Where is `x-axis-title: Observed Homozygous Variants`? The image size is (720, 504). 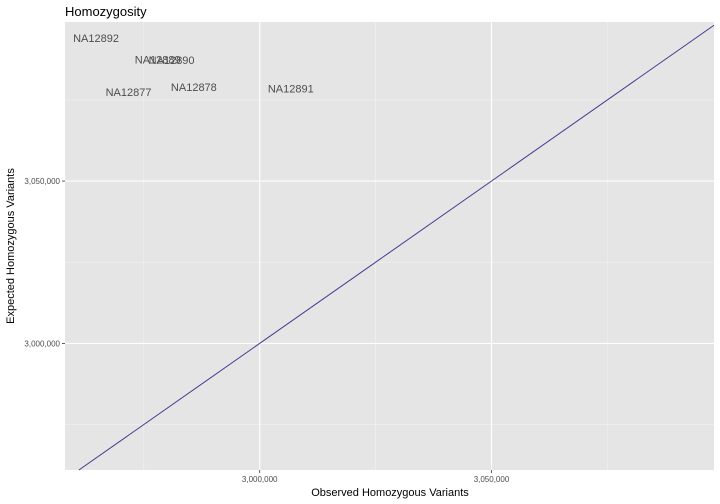
x-axis-title: Observed Homozygous Variants is located at coordinates (390, 493).